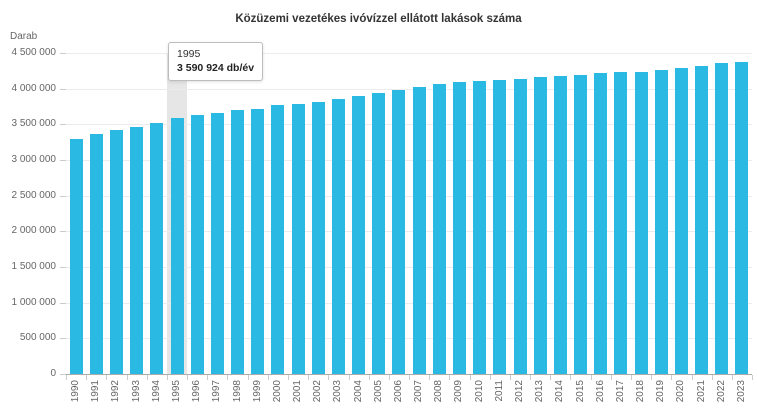 The width and height of the screenshot is (757, 411). What do you see at coordinates (53, 373) in the screenshot?
I see `y-axis-label: 0` at bounding box center [53, 373].